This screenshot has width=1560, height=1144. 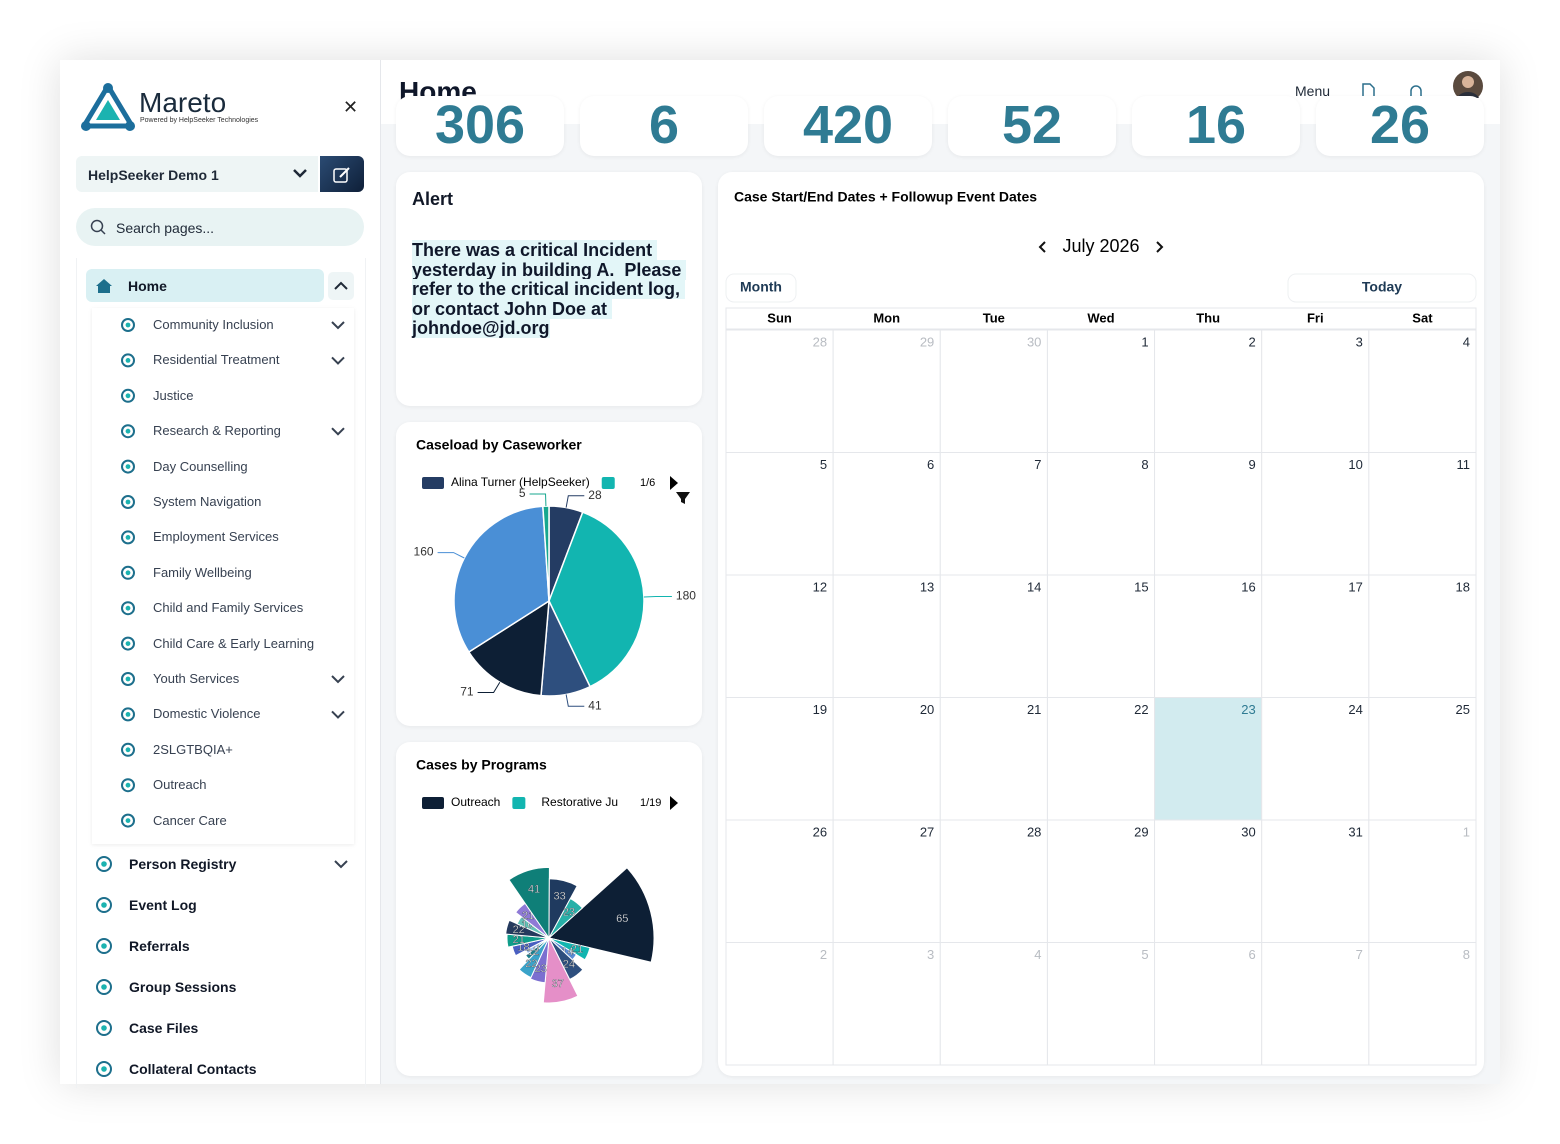 What do you see at coordinates (351, 107) in the screenshot?
I see `close-button: ✕` at bounding box center [351, 107].